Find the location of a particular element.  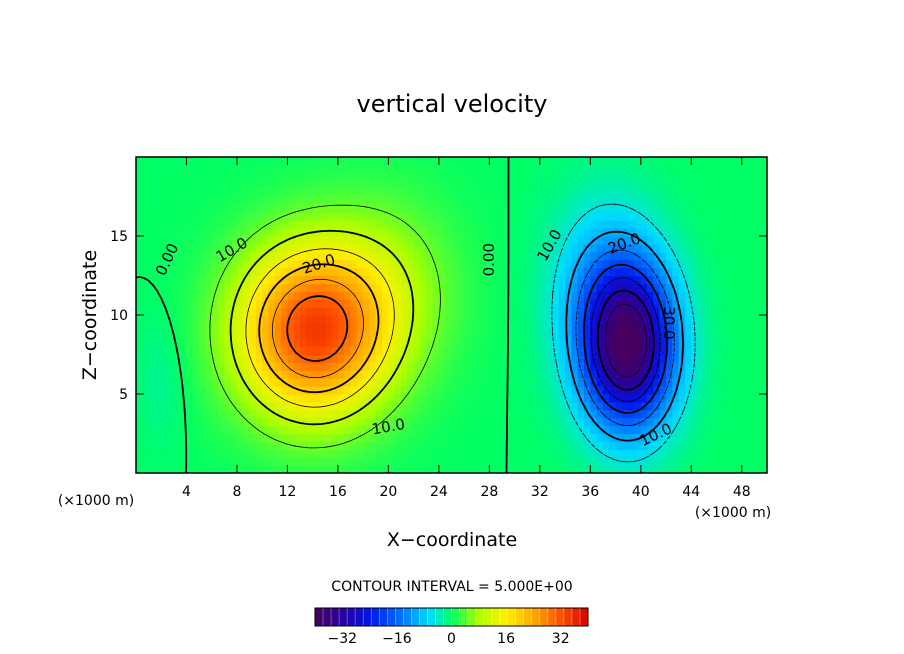

colorbar-swatch is located at coordinates (447, 617).